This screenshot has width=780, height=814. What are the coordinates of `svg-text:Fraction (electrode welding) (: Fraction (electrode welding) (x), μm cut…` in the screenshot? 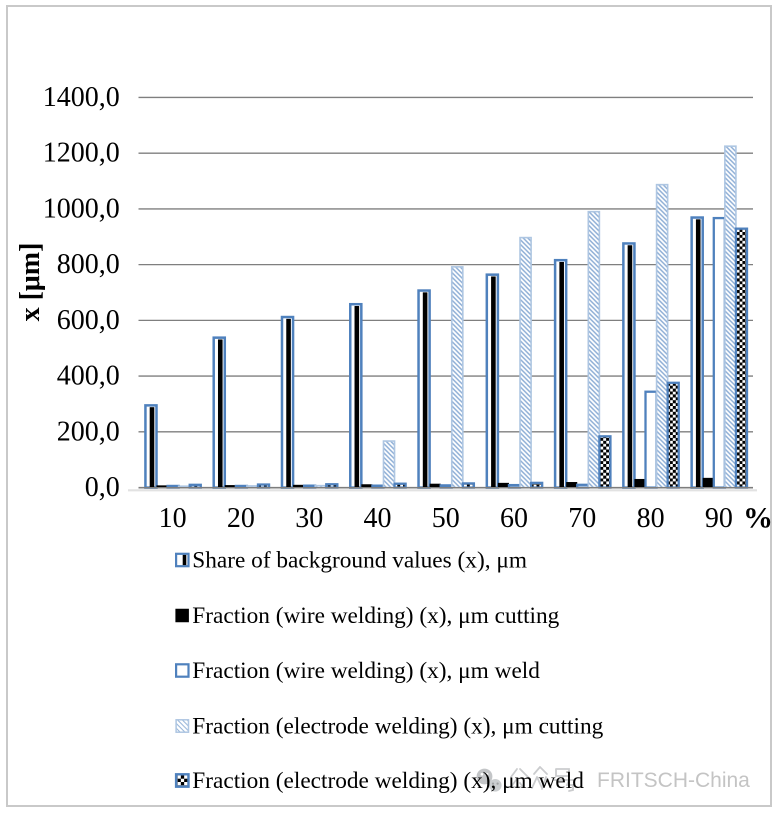 It's located at (397, 727).